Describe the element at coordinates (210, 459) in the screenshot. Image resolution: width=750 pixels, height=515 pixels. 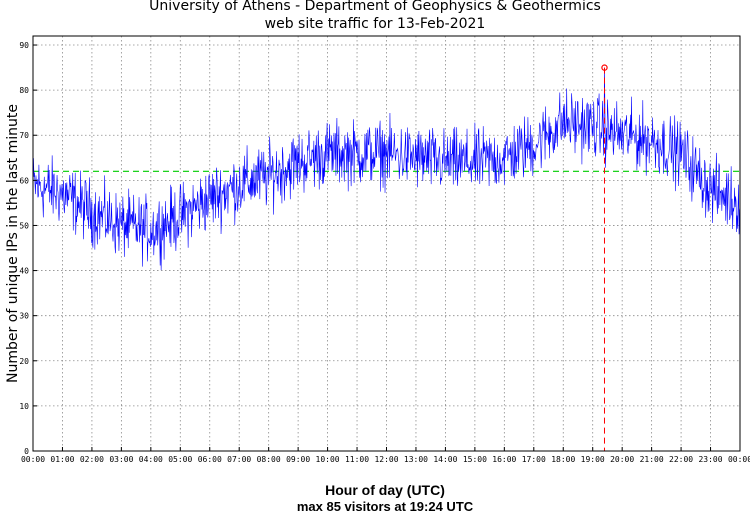
I see `x-tick-label: 06:00` at that location.